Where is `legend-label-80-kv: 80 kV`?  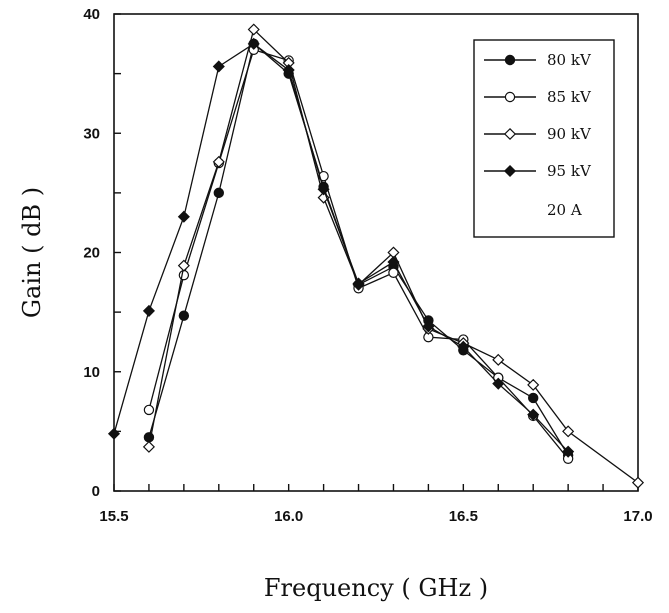 legend-label-80-kv: 80 kV is located at coordinates (569, 60).